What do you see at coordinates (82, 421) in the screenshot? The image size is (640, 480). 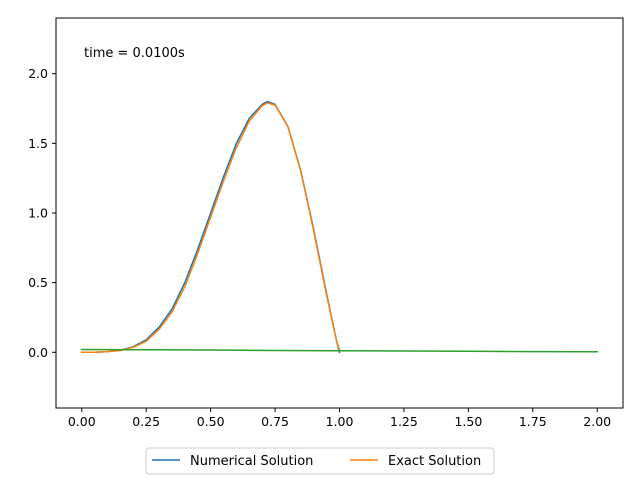 I see `x-tick-label: 0.00` at bounding box center [82, 421].